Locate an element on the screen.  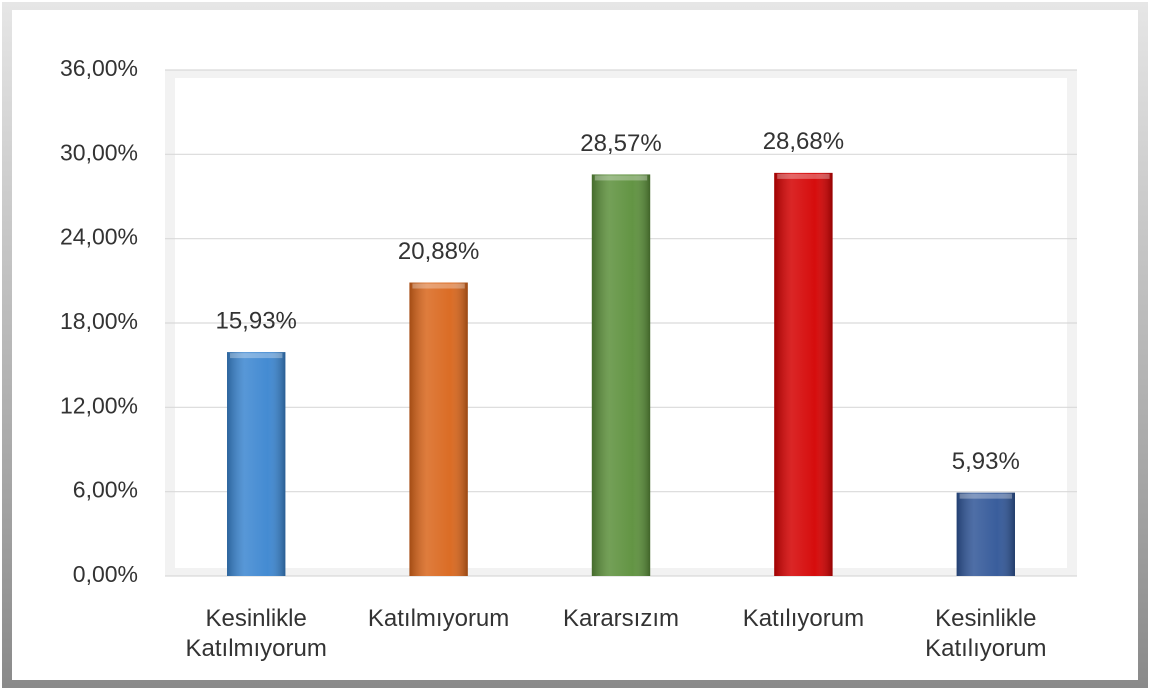
x-tick-label-box: Katılmıyorum is located at coordinates (438, 618).